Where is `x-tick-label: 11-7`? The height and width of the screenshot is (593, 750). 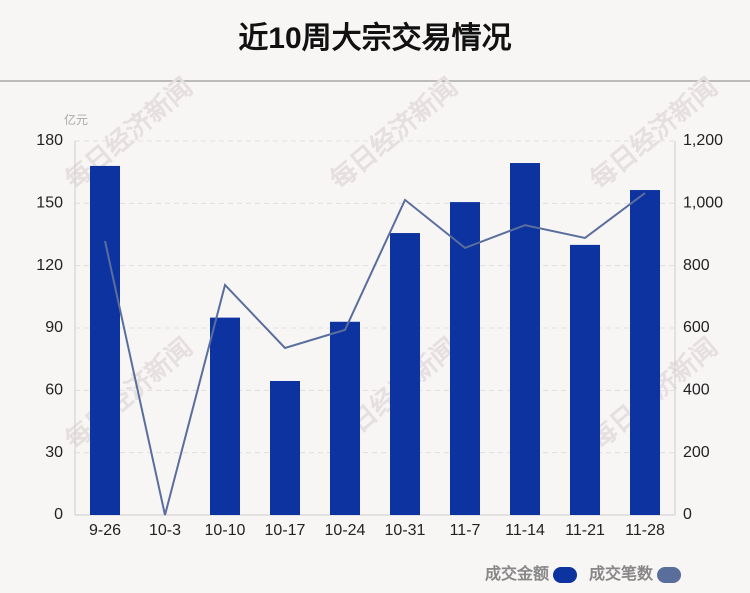
x-tick-label: 11-7 is located at coordinates (465, 530).